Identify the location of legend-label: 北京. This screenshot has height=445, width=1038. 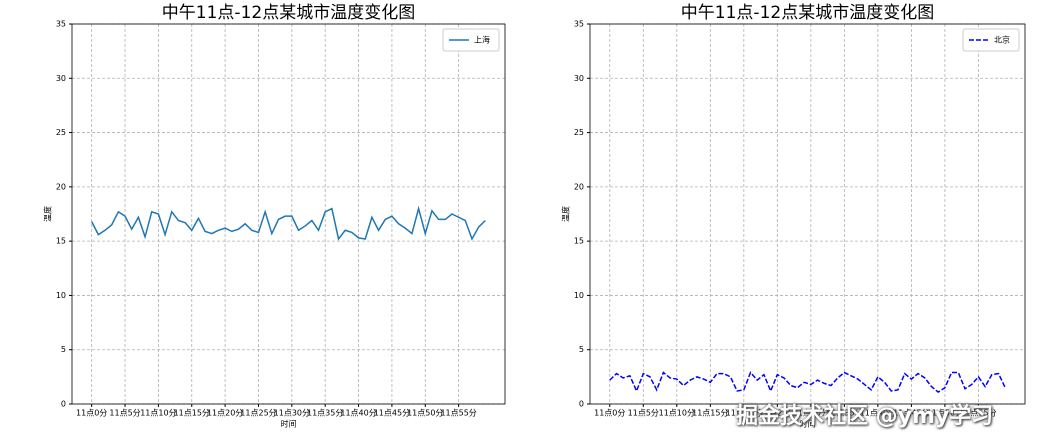
(1002, 40).